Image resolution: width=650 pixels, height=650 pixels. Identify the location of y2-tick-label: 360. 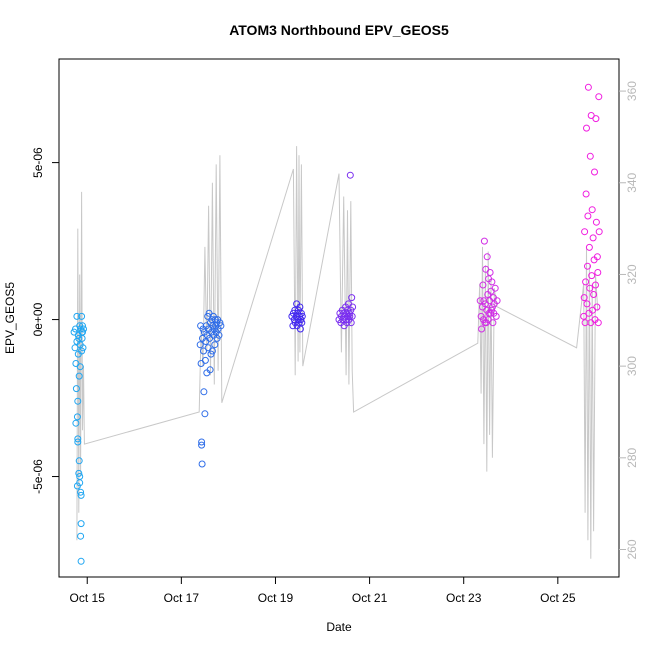
(632, 91).